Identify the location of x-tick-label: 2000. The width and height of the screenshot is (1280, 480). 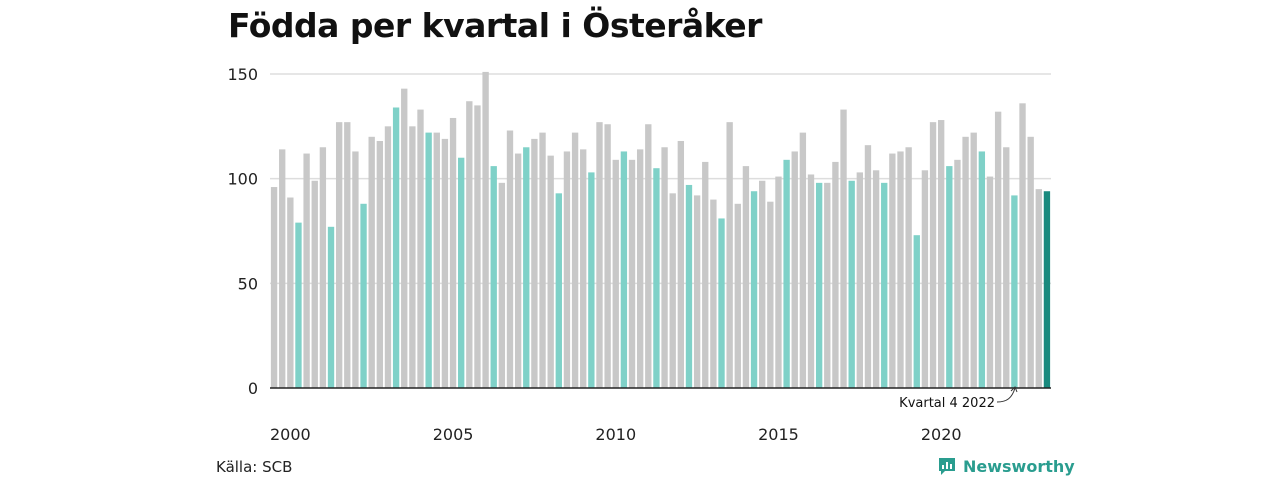
(290, 434).